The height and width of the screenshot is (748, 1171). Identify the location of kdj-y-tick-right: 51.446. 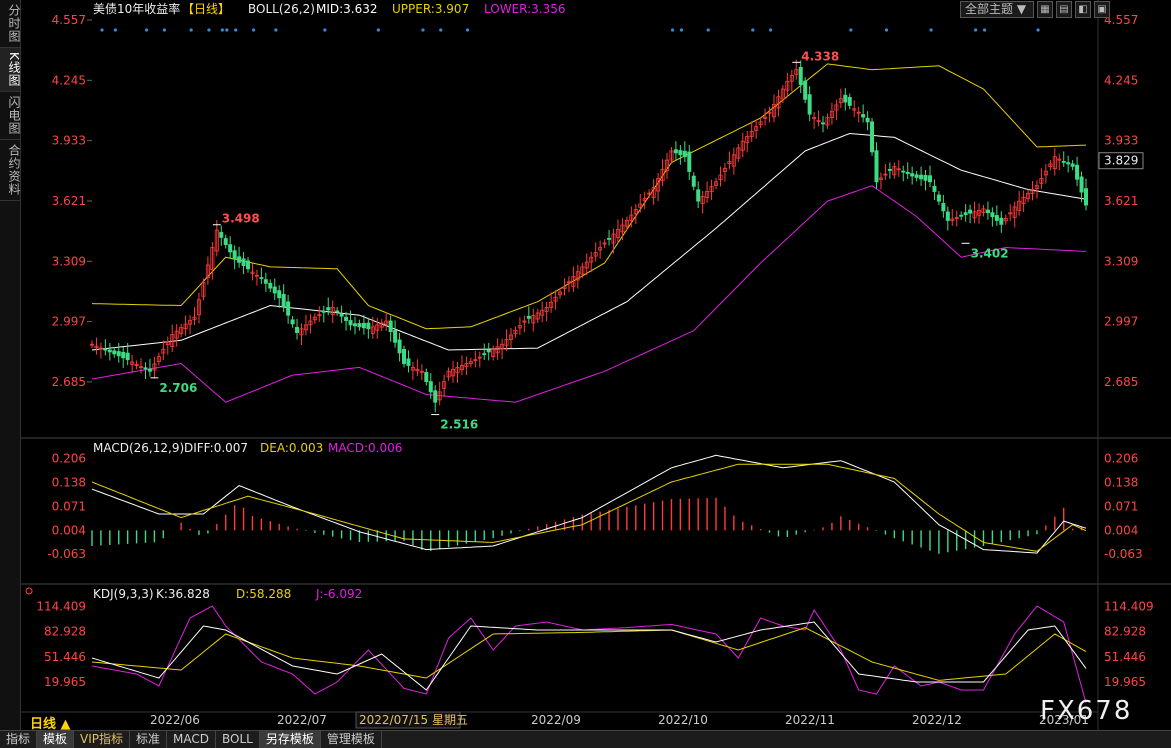
(1125, 657).